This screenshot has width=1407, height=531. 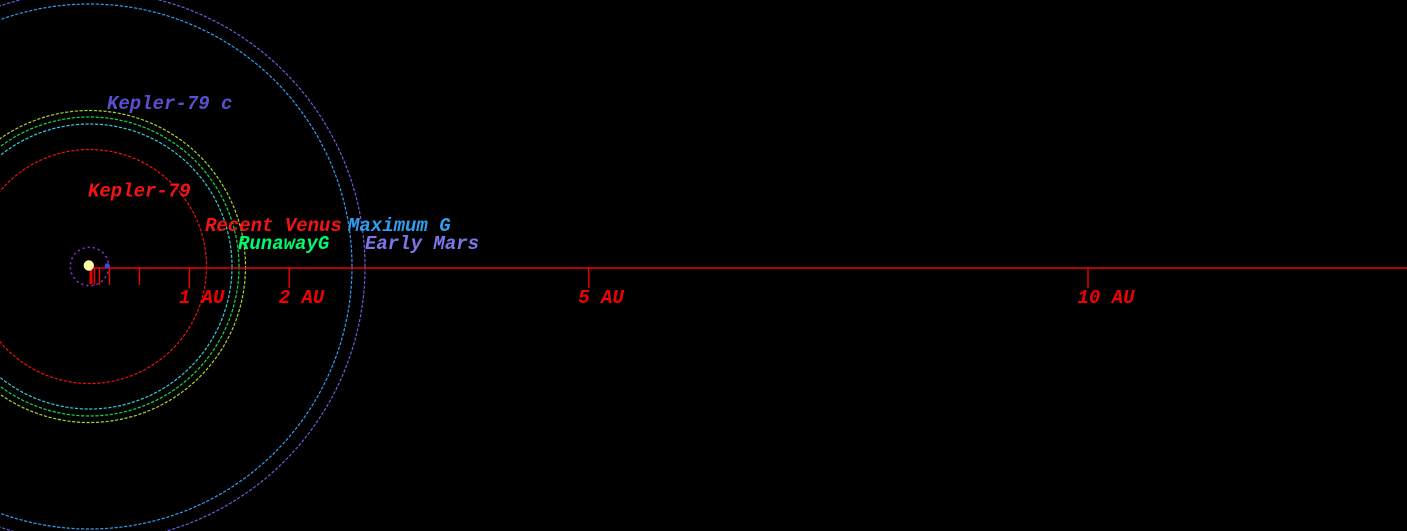 I want to click on label-kepler-79-c: Kepler-79 c, so click(x=169, y=104).